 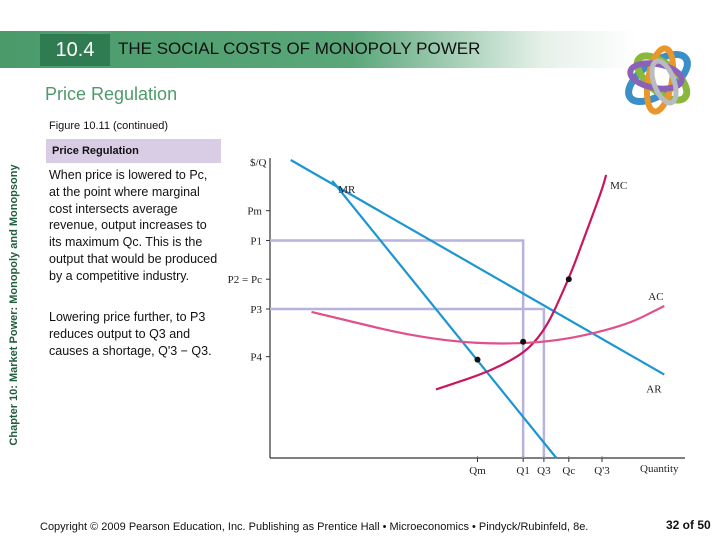 I want to click on x-tick-label-q-3: Q'3, so click(x=602, y=471).